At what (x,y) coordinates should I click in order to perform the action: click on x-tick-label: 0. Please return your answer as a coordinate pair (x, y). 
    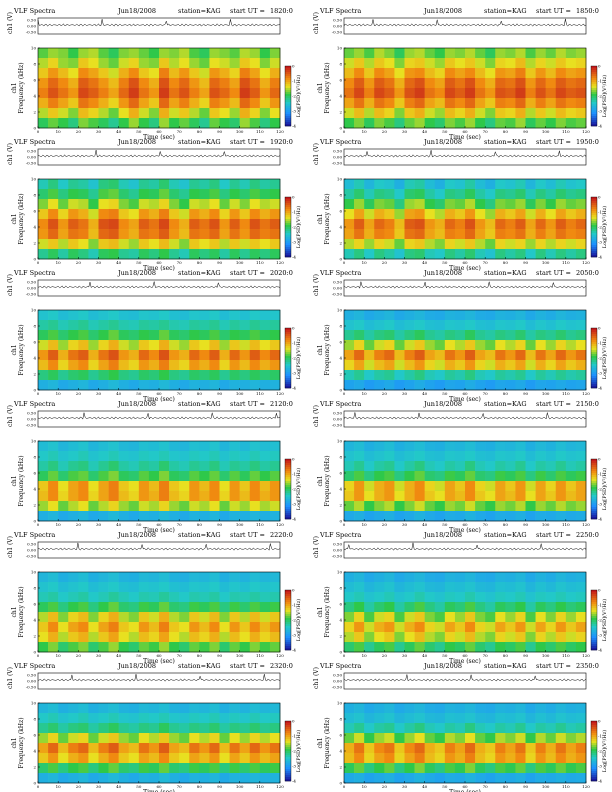
    Looking at the image, I should click on (344, 262).